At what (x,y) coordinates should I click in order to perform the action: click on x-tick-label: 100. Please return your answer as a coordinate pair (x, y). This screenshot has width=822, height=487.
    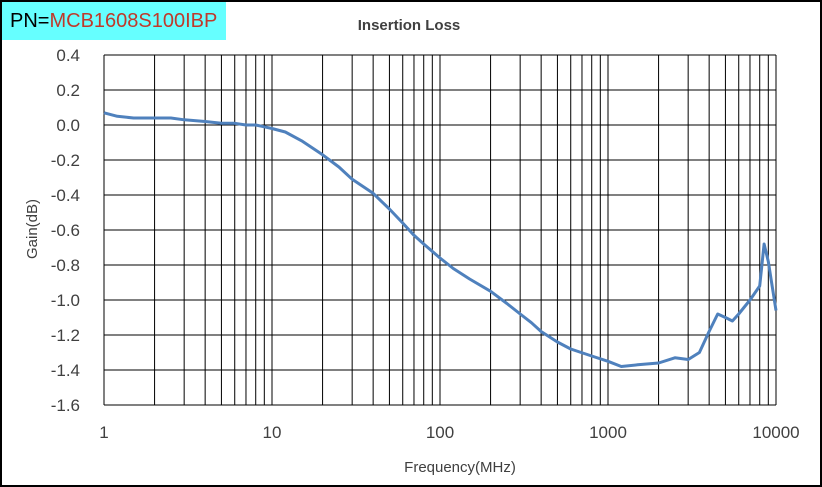
    Looking at the image, I should click on (440, 432).